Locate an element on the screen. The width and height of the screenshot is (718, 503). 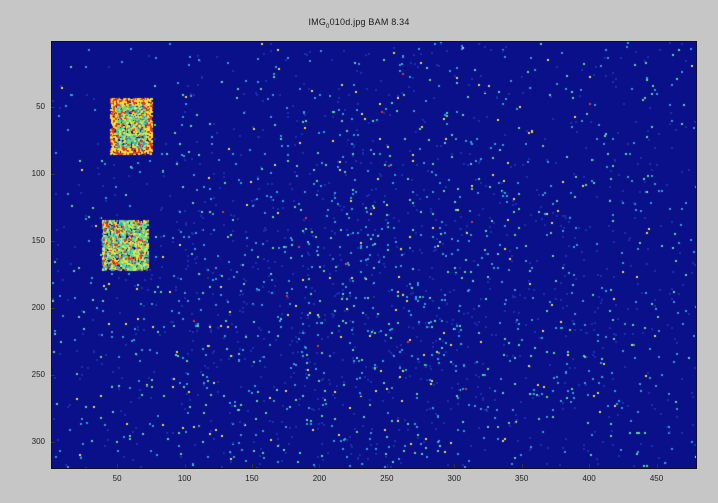
y-tick-label: 100 is located at coordinates (38, 173).